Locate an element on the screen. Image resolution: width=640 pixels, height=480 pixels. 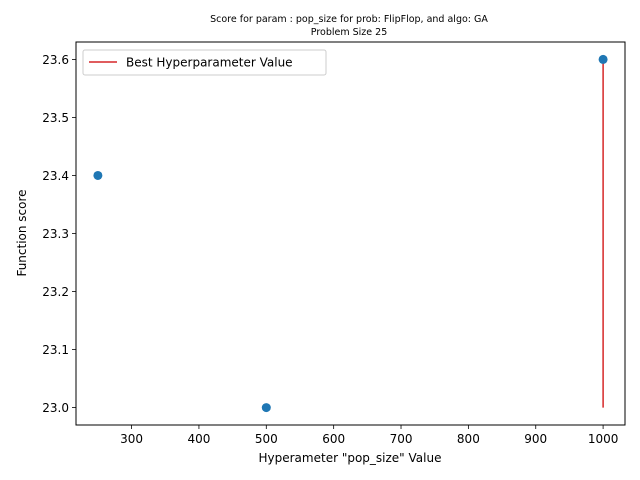
y-tick-label: 23.4 is located at coordinates (55, 176).